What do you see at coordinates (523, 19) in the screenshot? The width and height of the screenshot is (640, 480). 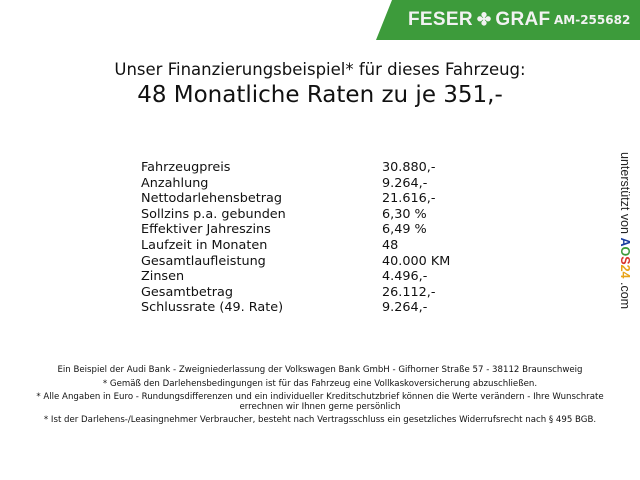 I see `brand-name-2: GRAF` at bounding box center [523, 19].